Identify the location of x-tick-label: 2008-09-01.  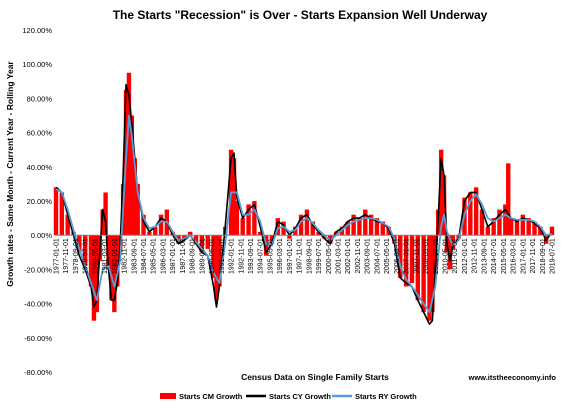
(426, 256).